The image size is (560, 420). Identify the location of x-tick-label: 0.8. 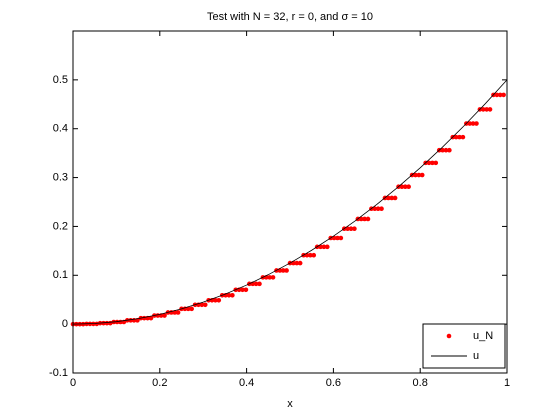
(420, 383).